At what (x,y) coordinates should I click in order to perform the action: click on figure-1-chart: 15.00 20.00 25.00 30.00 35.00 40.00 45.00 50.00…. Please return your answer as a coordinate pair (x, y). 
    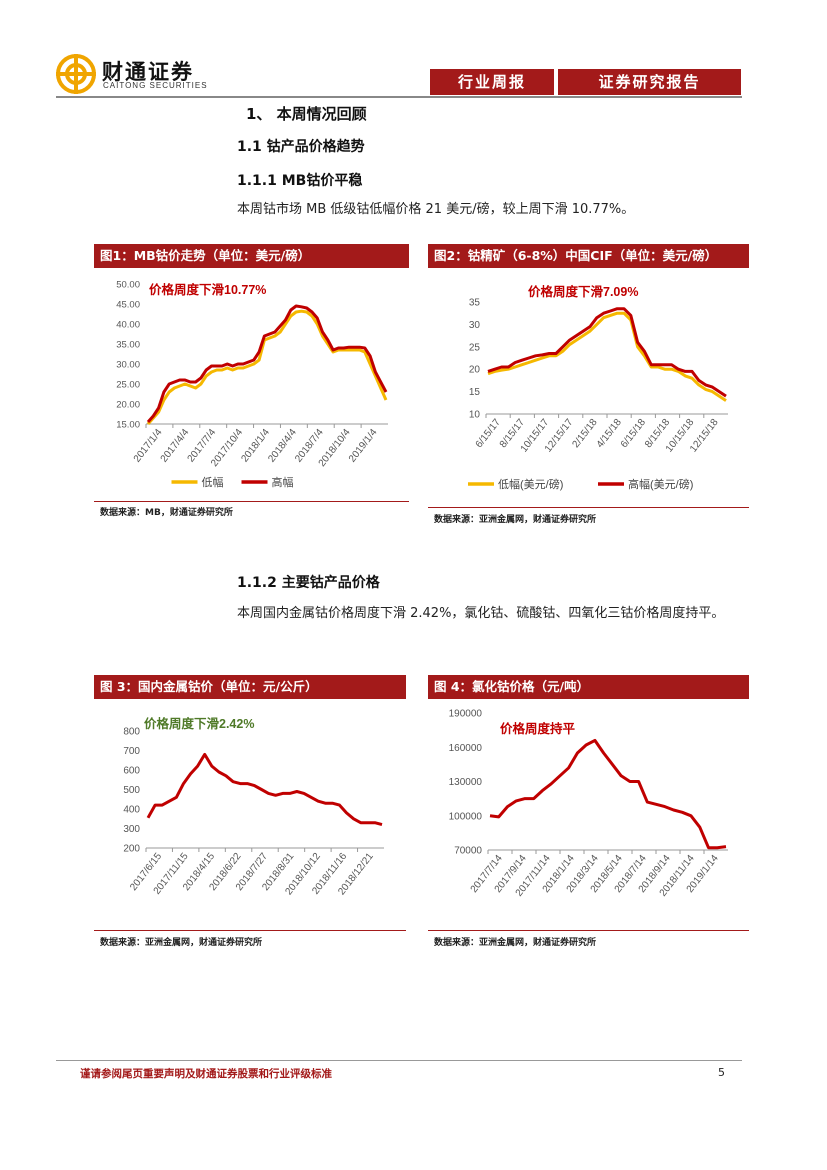
    Looking at the image, I should click on (252, 384).